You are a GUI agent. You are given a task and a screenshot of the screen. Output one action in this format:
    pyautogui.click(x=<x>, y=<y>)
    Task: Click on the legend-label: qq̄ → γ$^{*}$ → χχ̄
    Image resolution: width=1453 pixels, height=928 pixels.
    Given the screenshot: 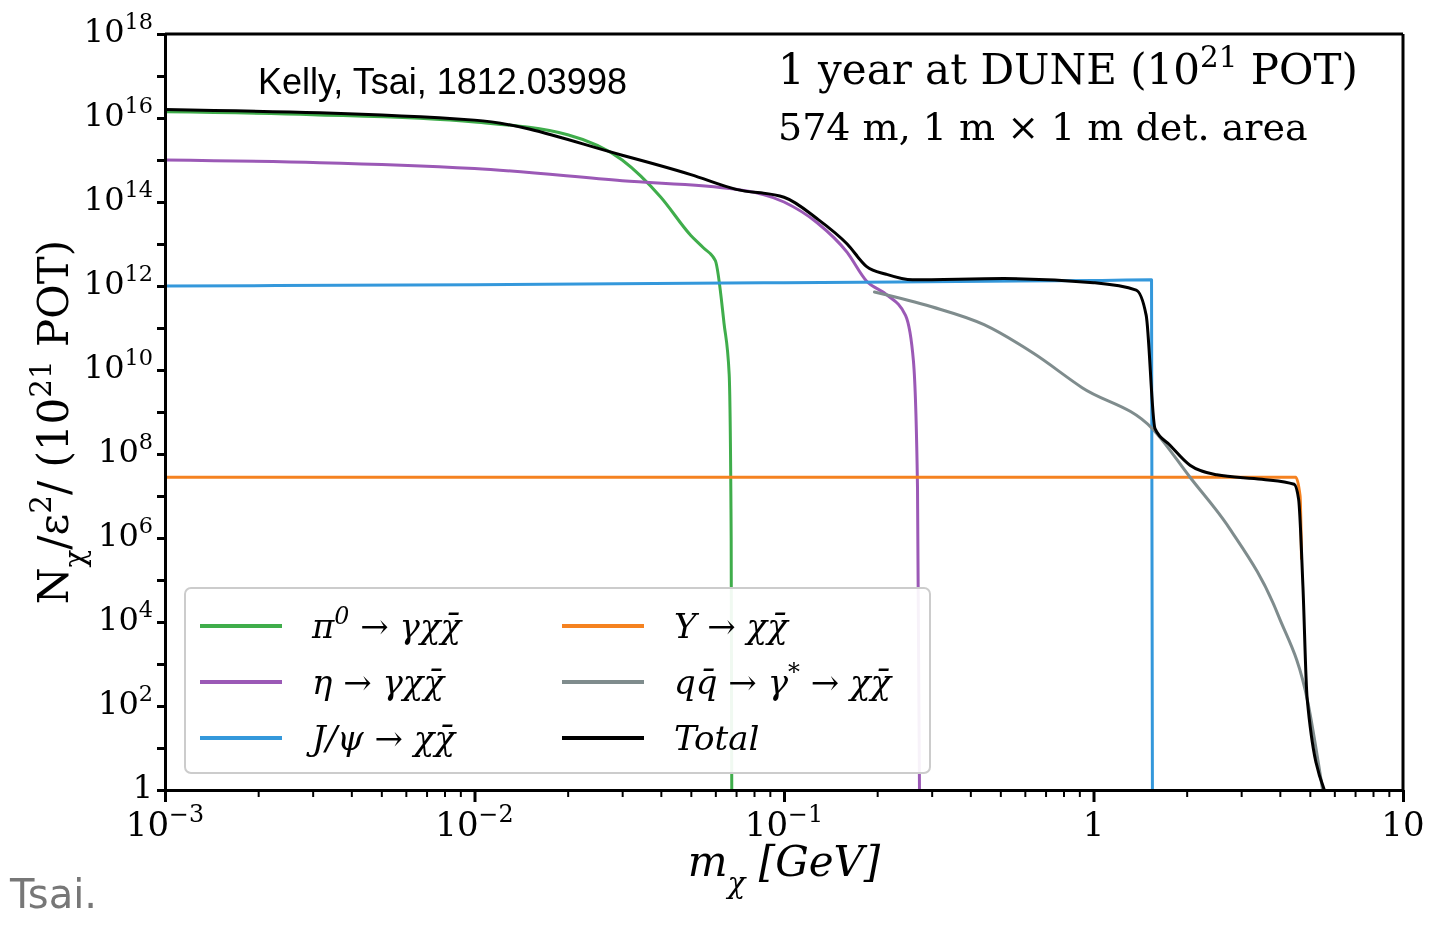 What is the action you would take?
    pyautogui.click(x=784, y=680)
    